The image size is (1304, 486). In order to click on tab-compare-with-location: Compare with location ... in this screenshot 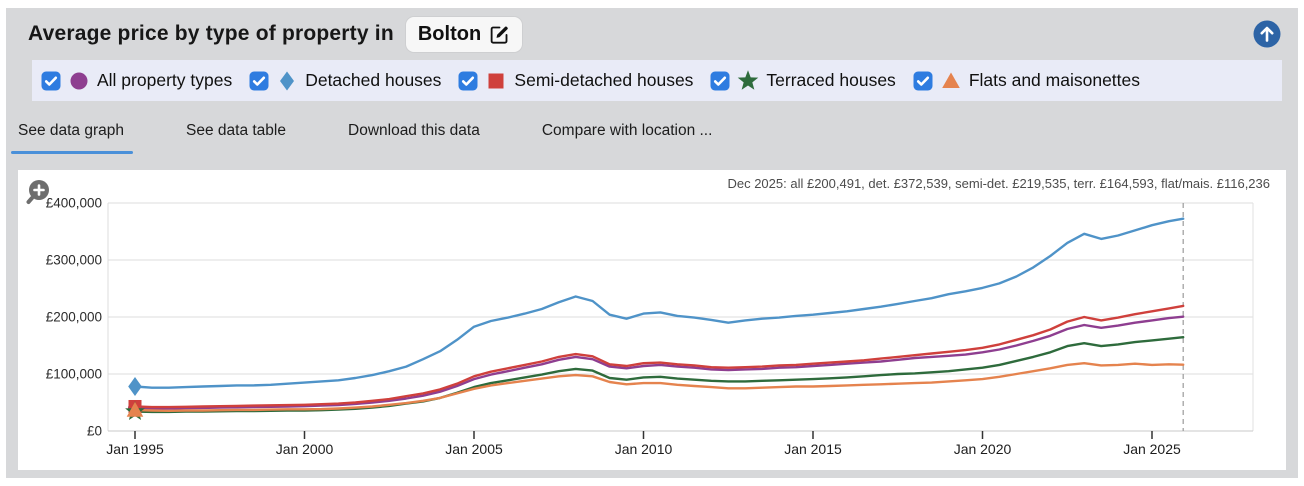, I will do `click(627, 130)`.